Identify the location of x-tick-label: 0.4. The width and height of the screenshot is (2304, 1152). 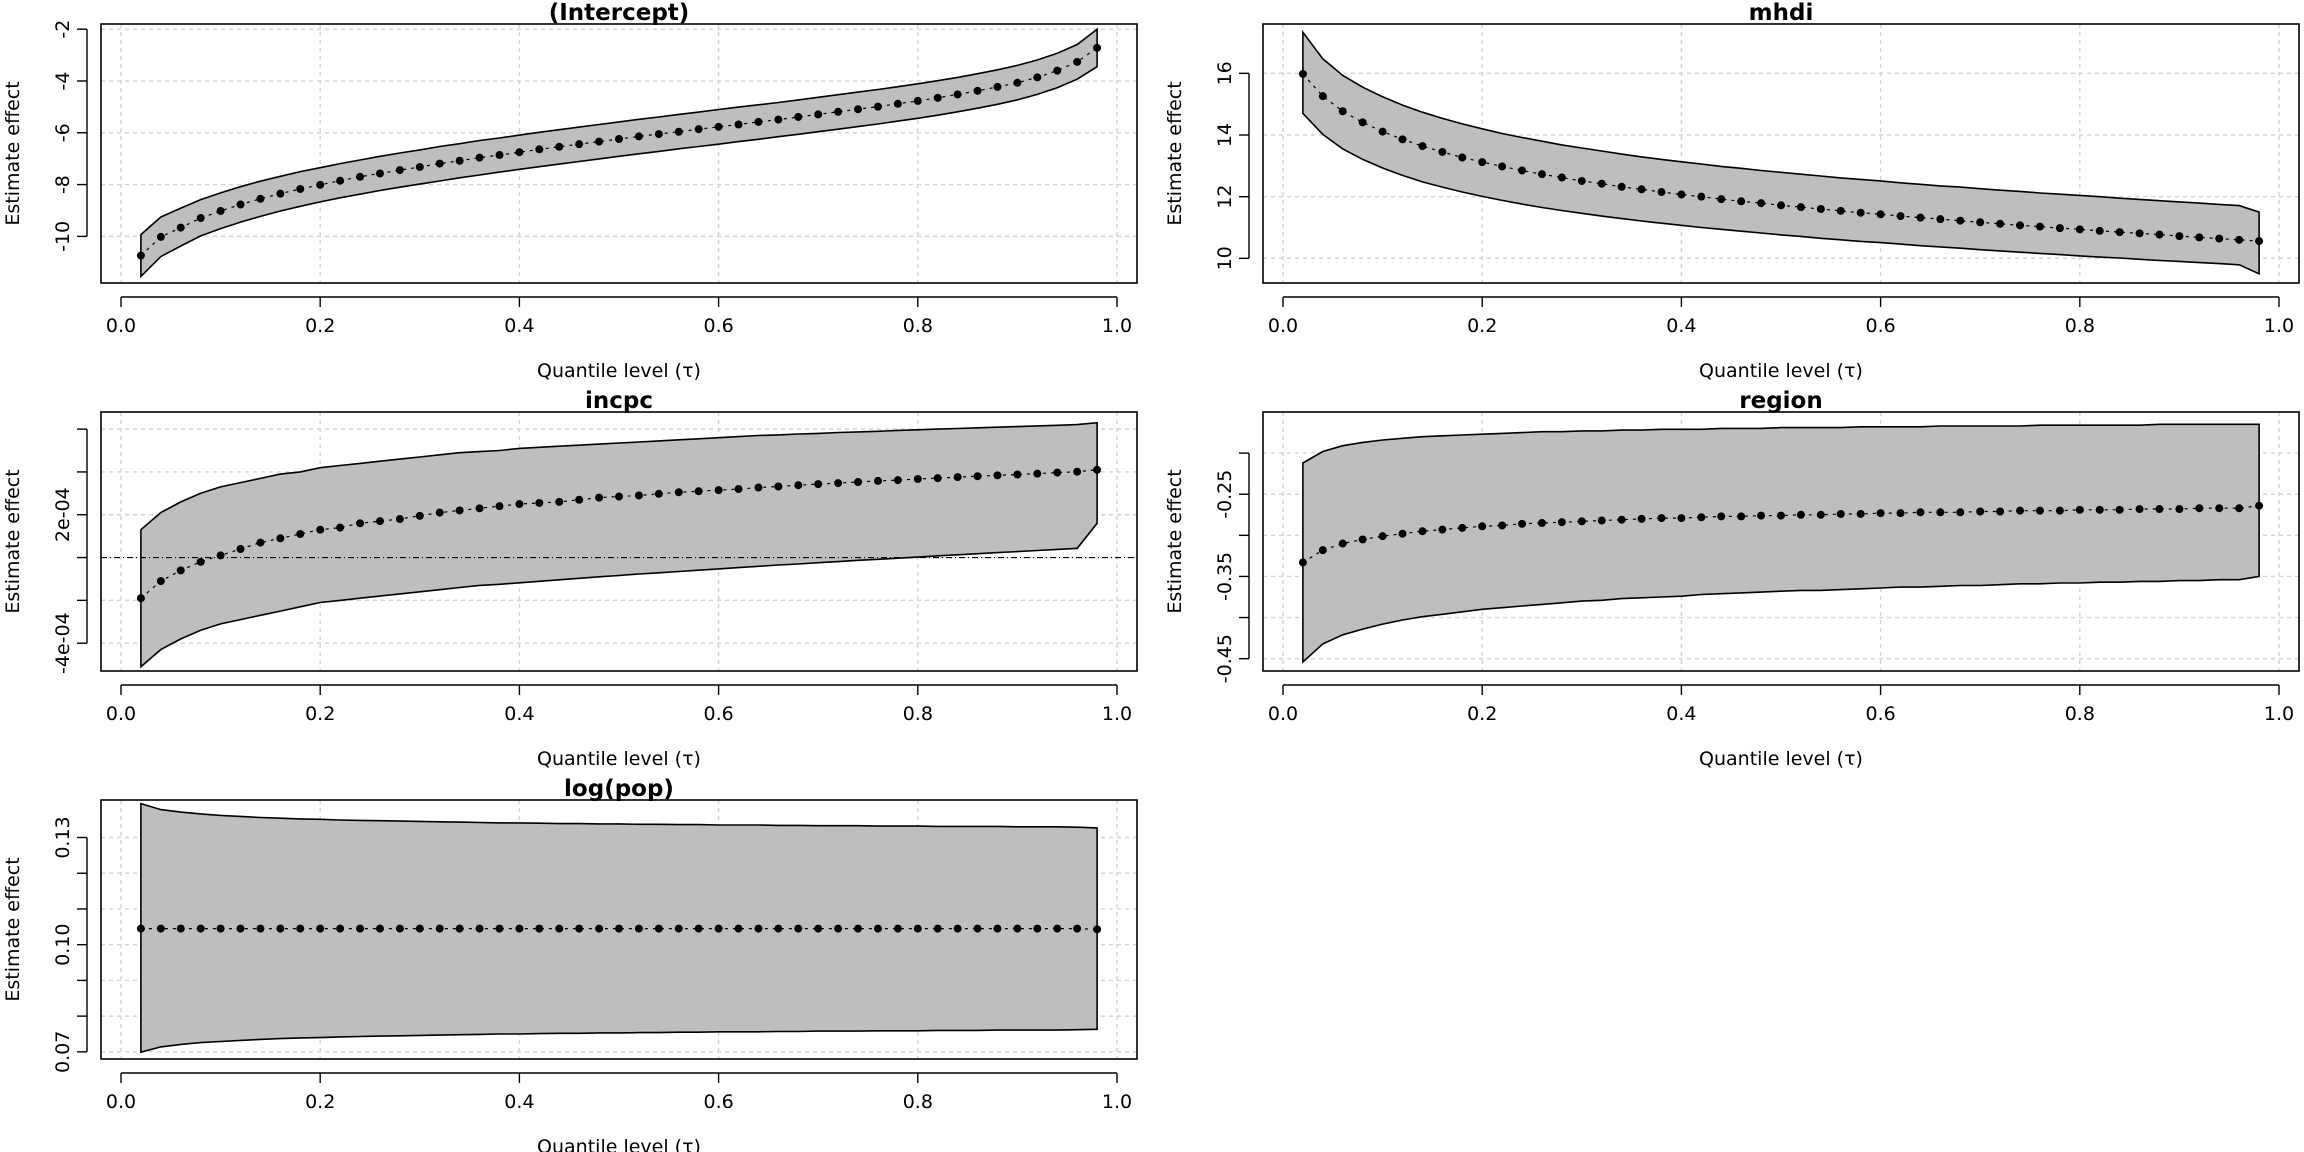
(1681, 714).